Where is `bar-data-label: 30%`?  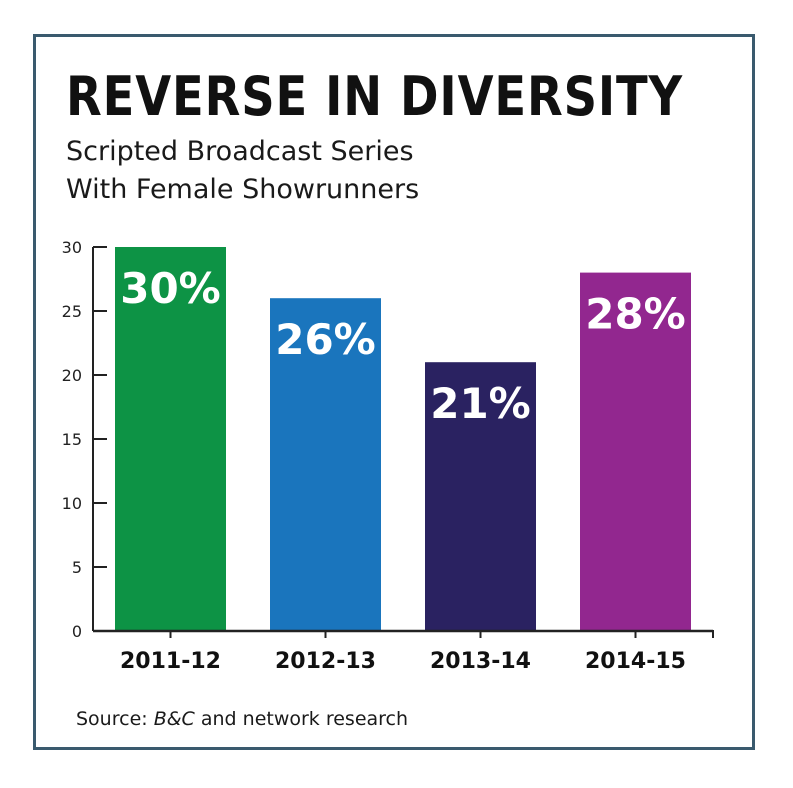 bar-data-label: 30% is located at coordinates (170, 288).